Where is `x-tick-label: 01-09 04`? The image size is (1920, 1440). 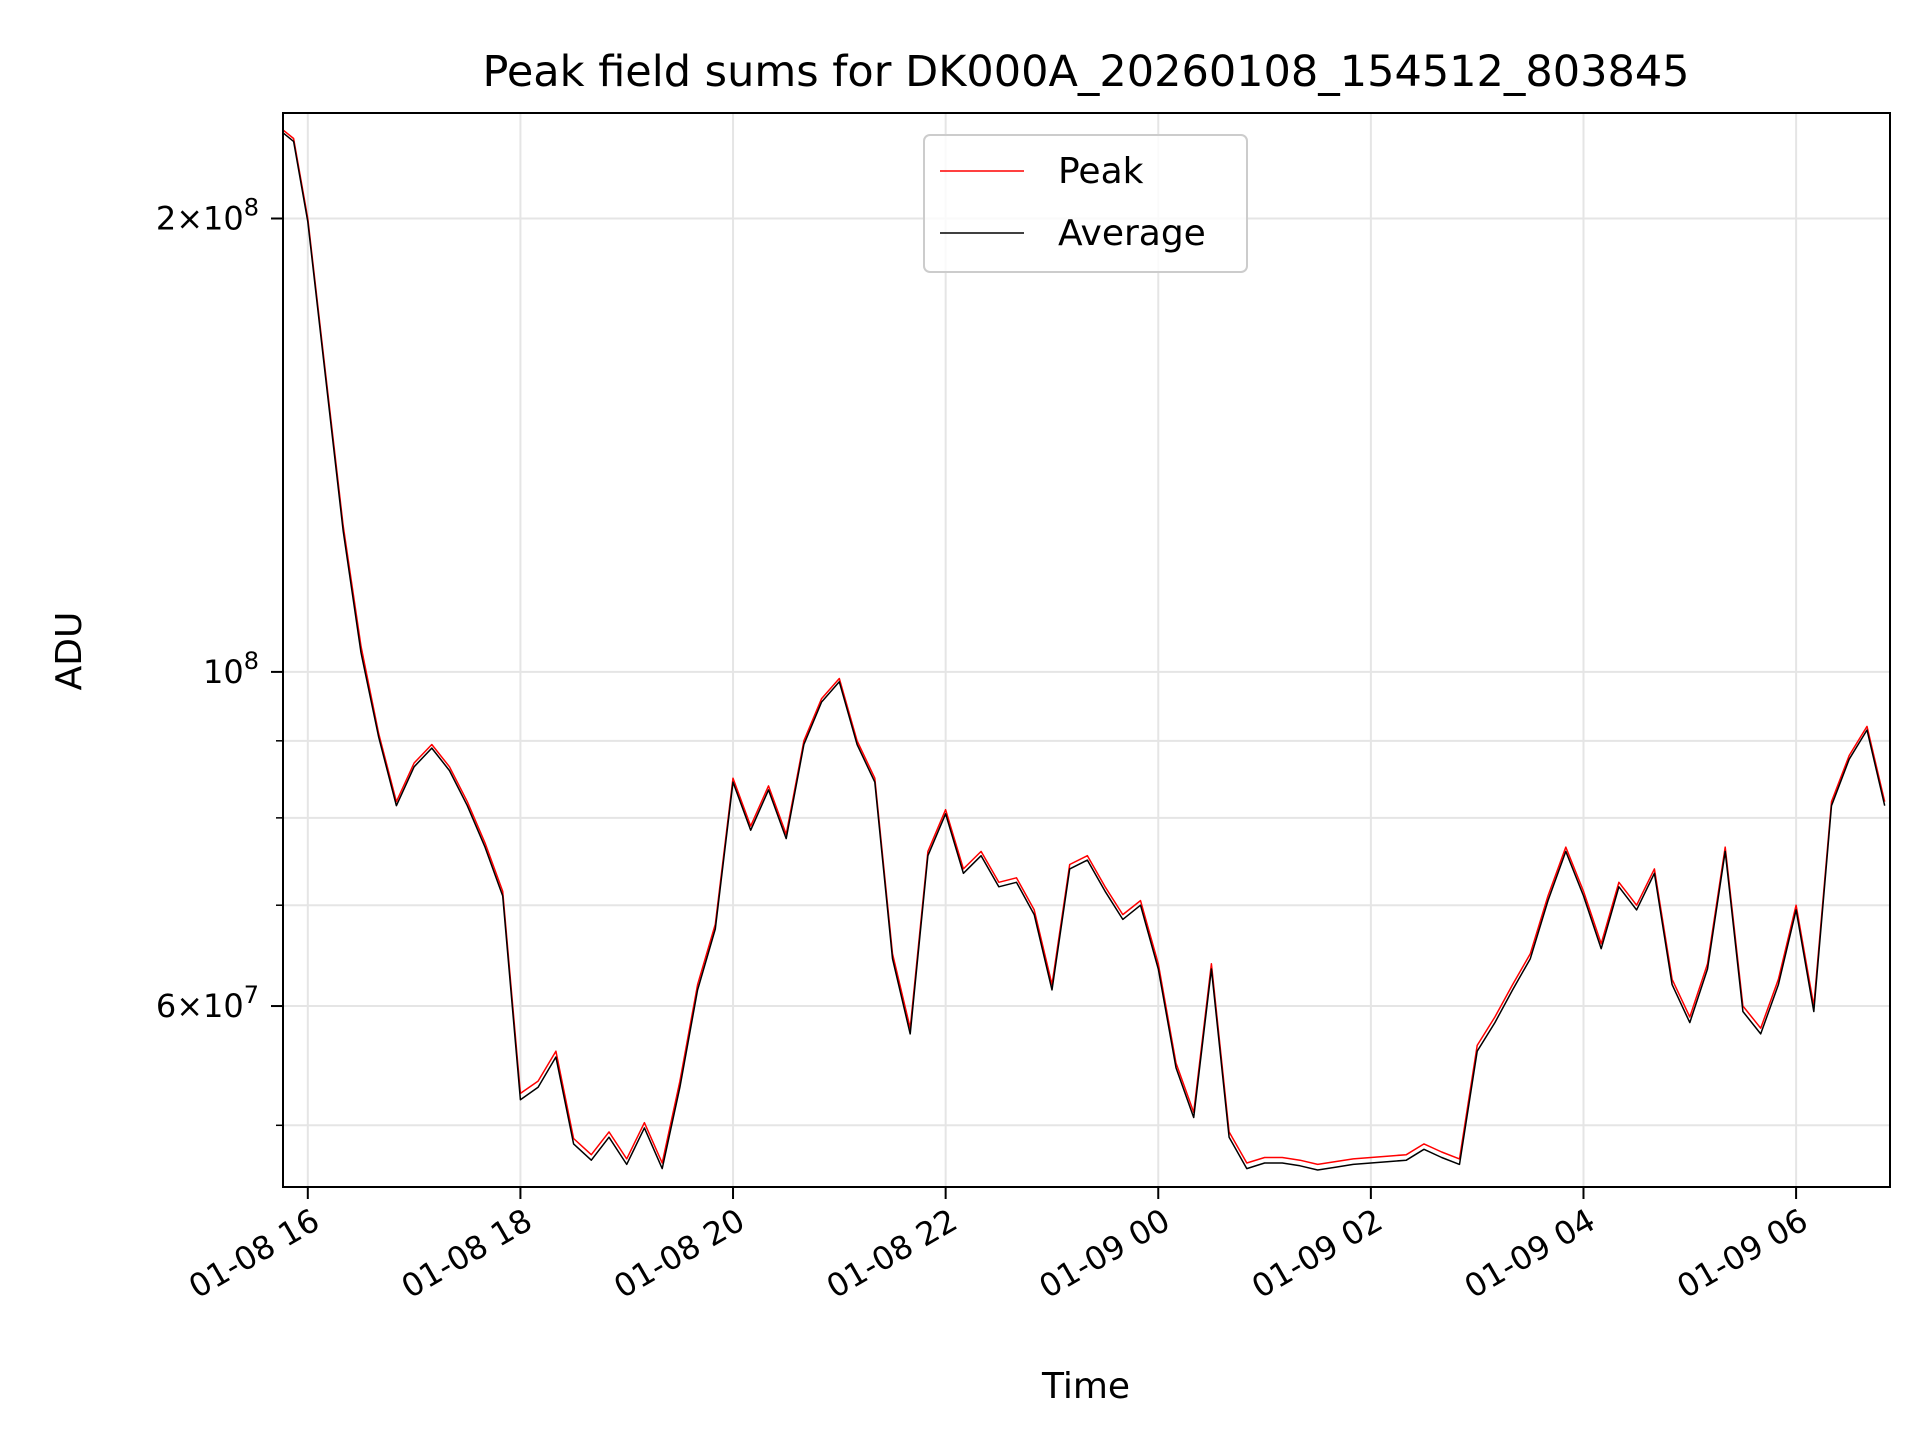
x-tick-label: 01-09 04 is located at coordinates (1530, 1253).